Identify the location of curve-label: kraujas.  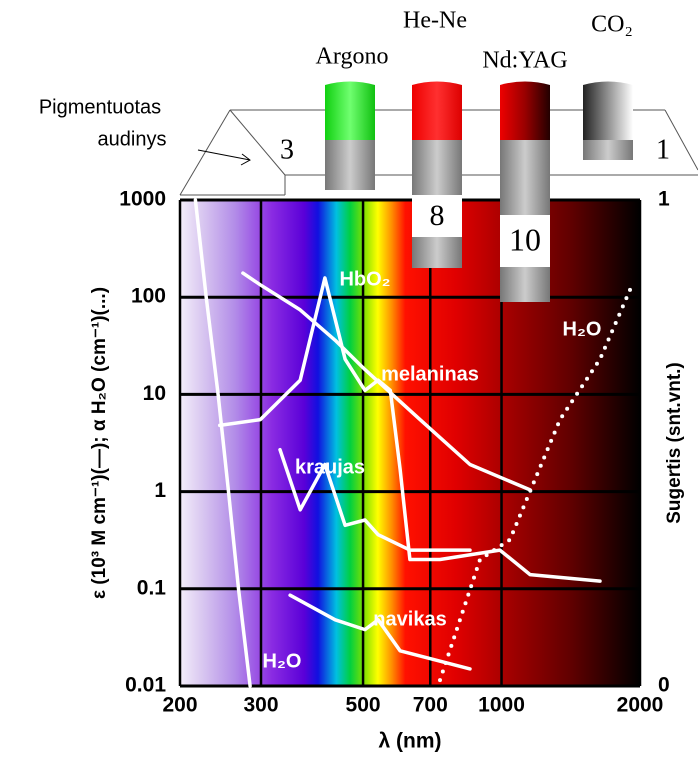
(330, 467).